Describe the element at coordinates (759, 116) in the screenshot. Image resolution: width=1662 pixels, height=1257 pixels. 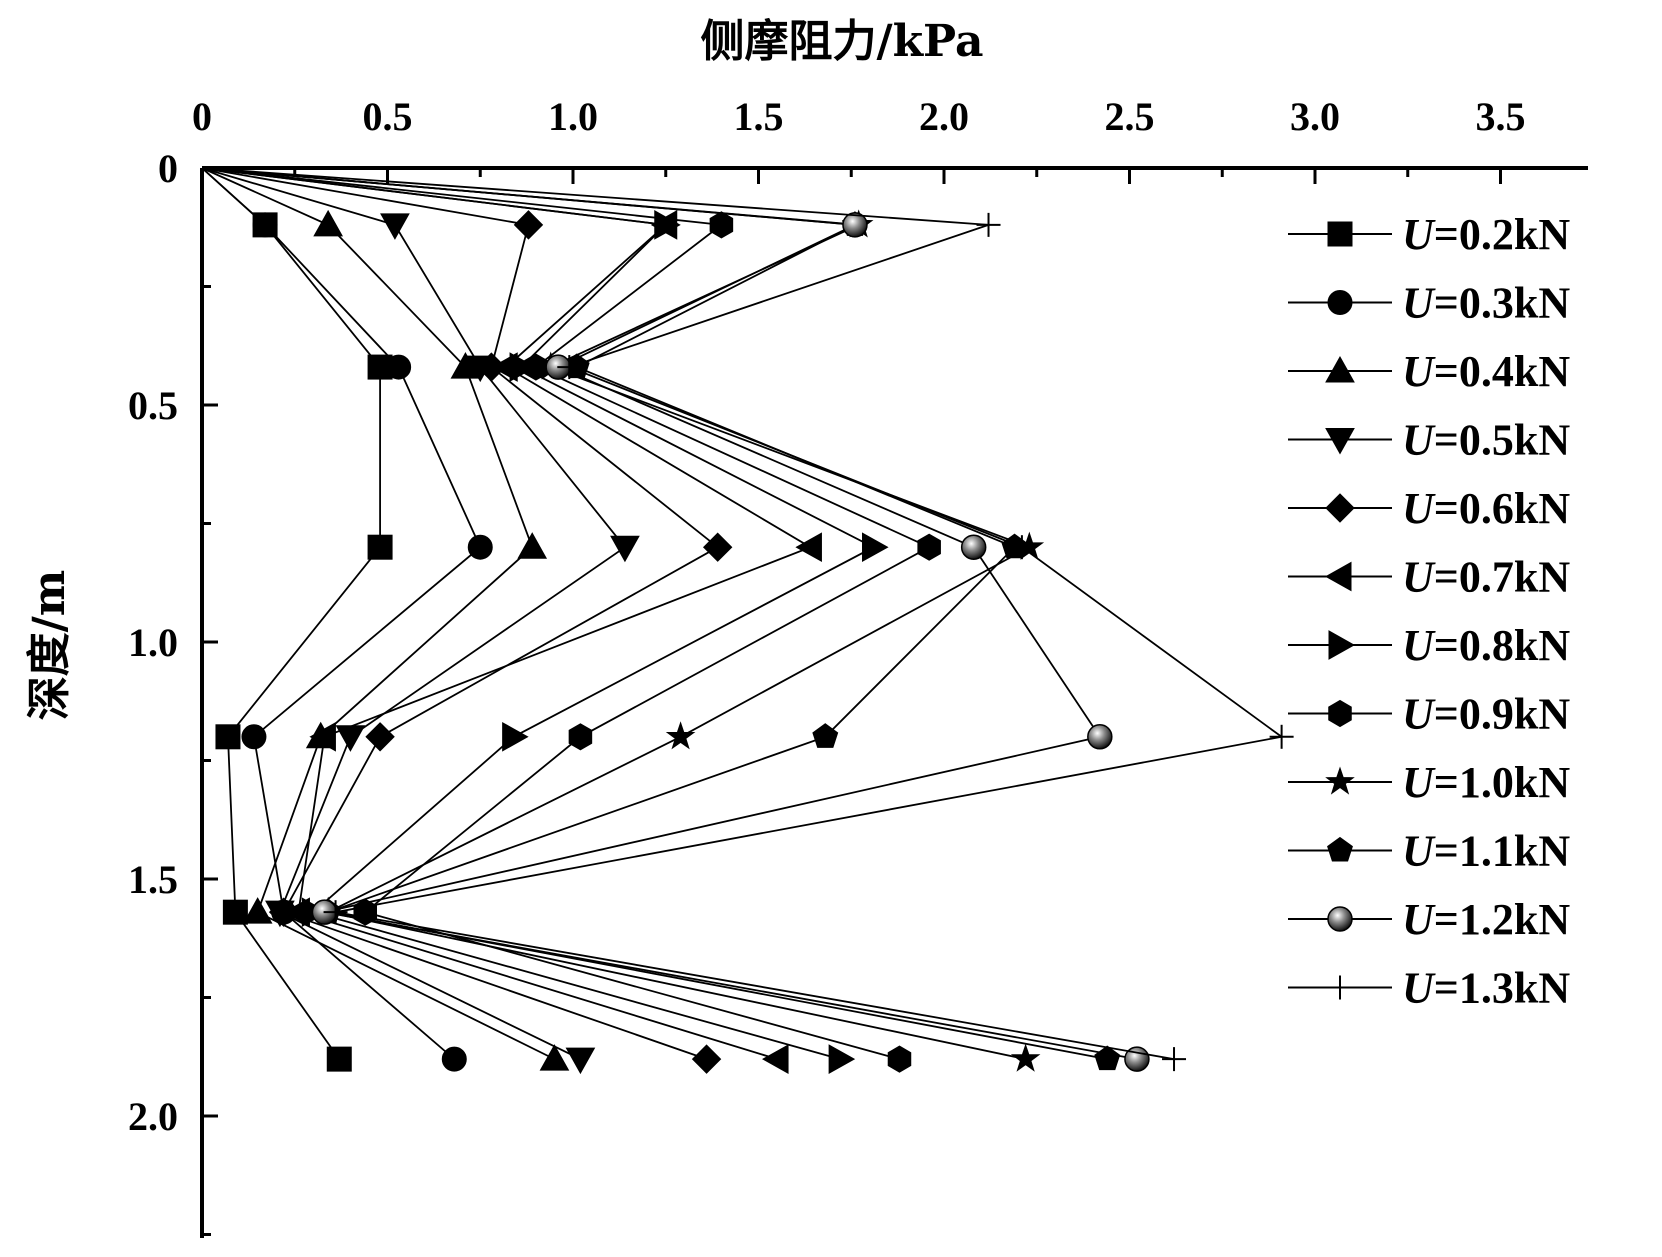
I see `x-tick-label: 1.5` at that location.